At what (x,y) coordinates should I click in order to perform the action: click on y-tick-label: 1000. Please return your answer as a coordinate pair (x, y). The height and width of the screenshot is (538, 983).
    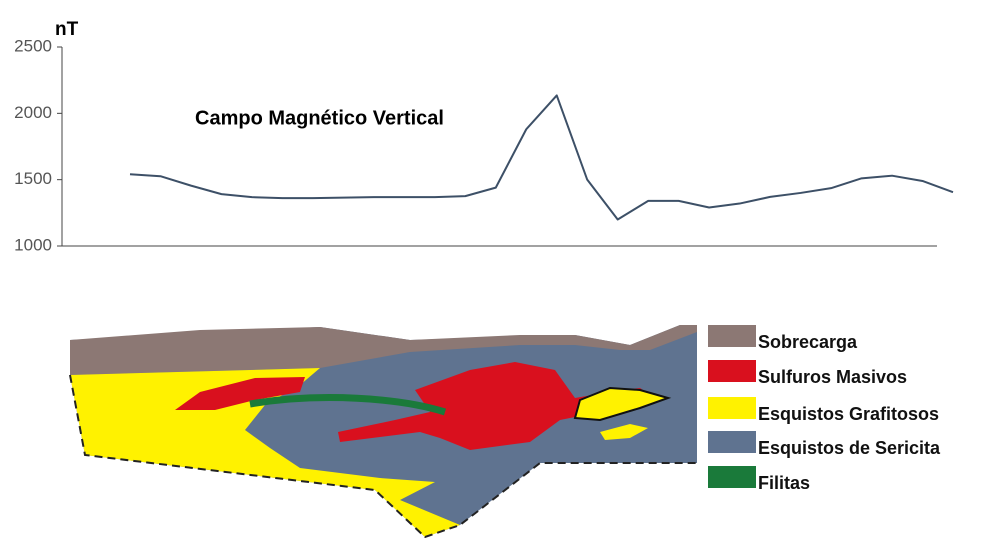
    Looking at the image, I should click on (33, 244).